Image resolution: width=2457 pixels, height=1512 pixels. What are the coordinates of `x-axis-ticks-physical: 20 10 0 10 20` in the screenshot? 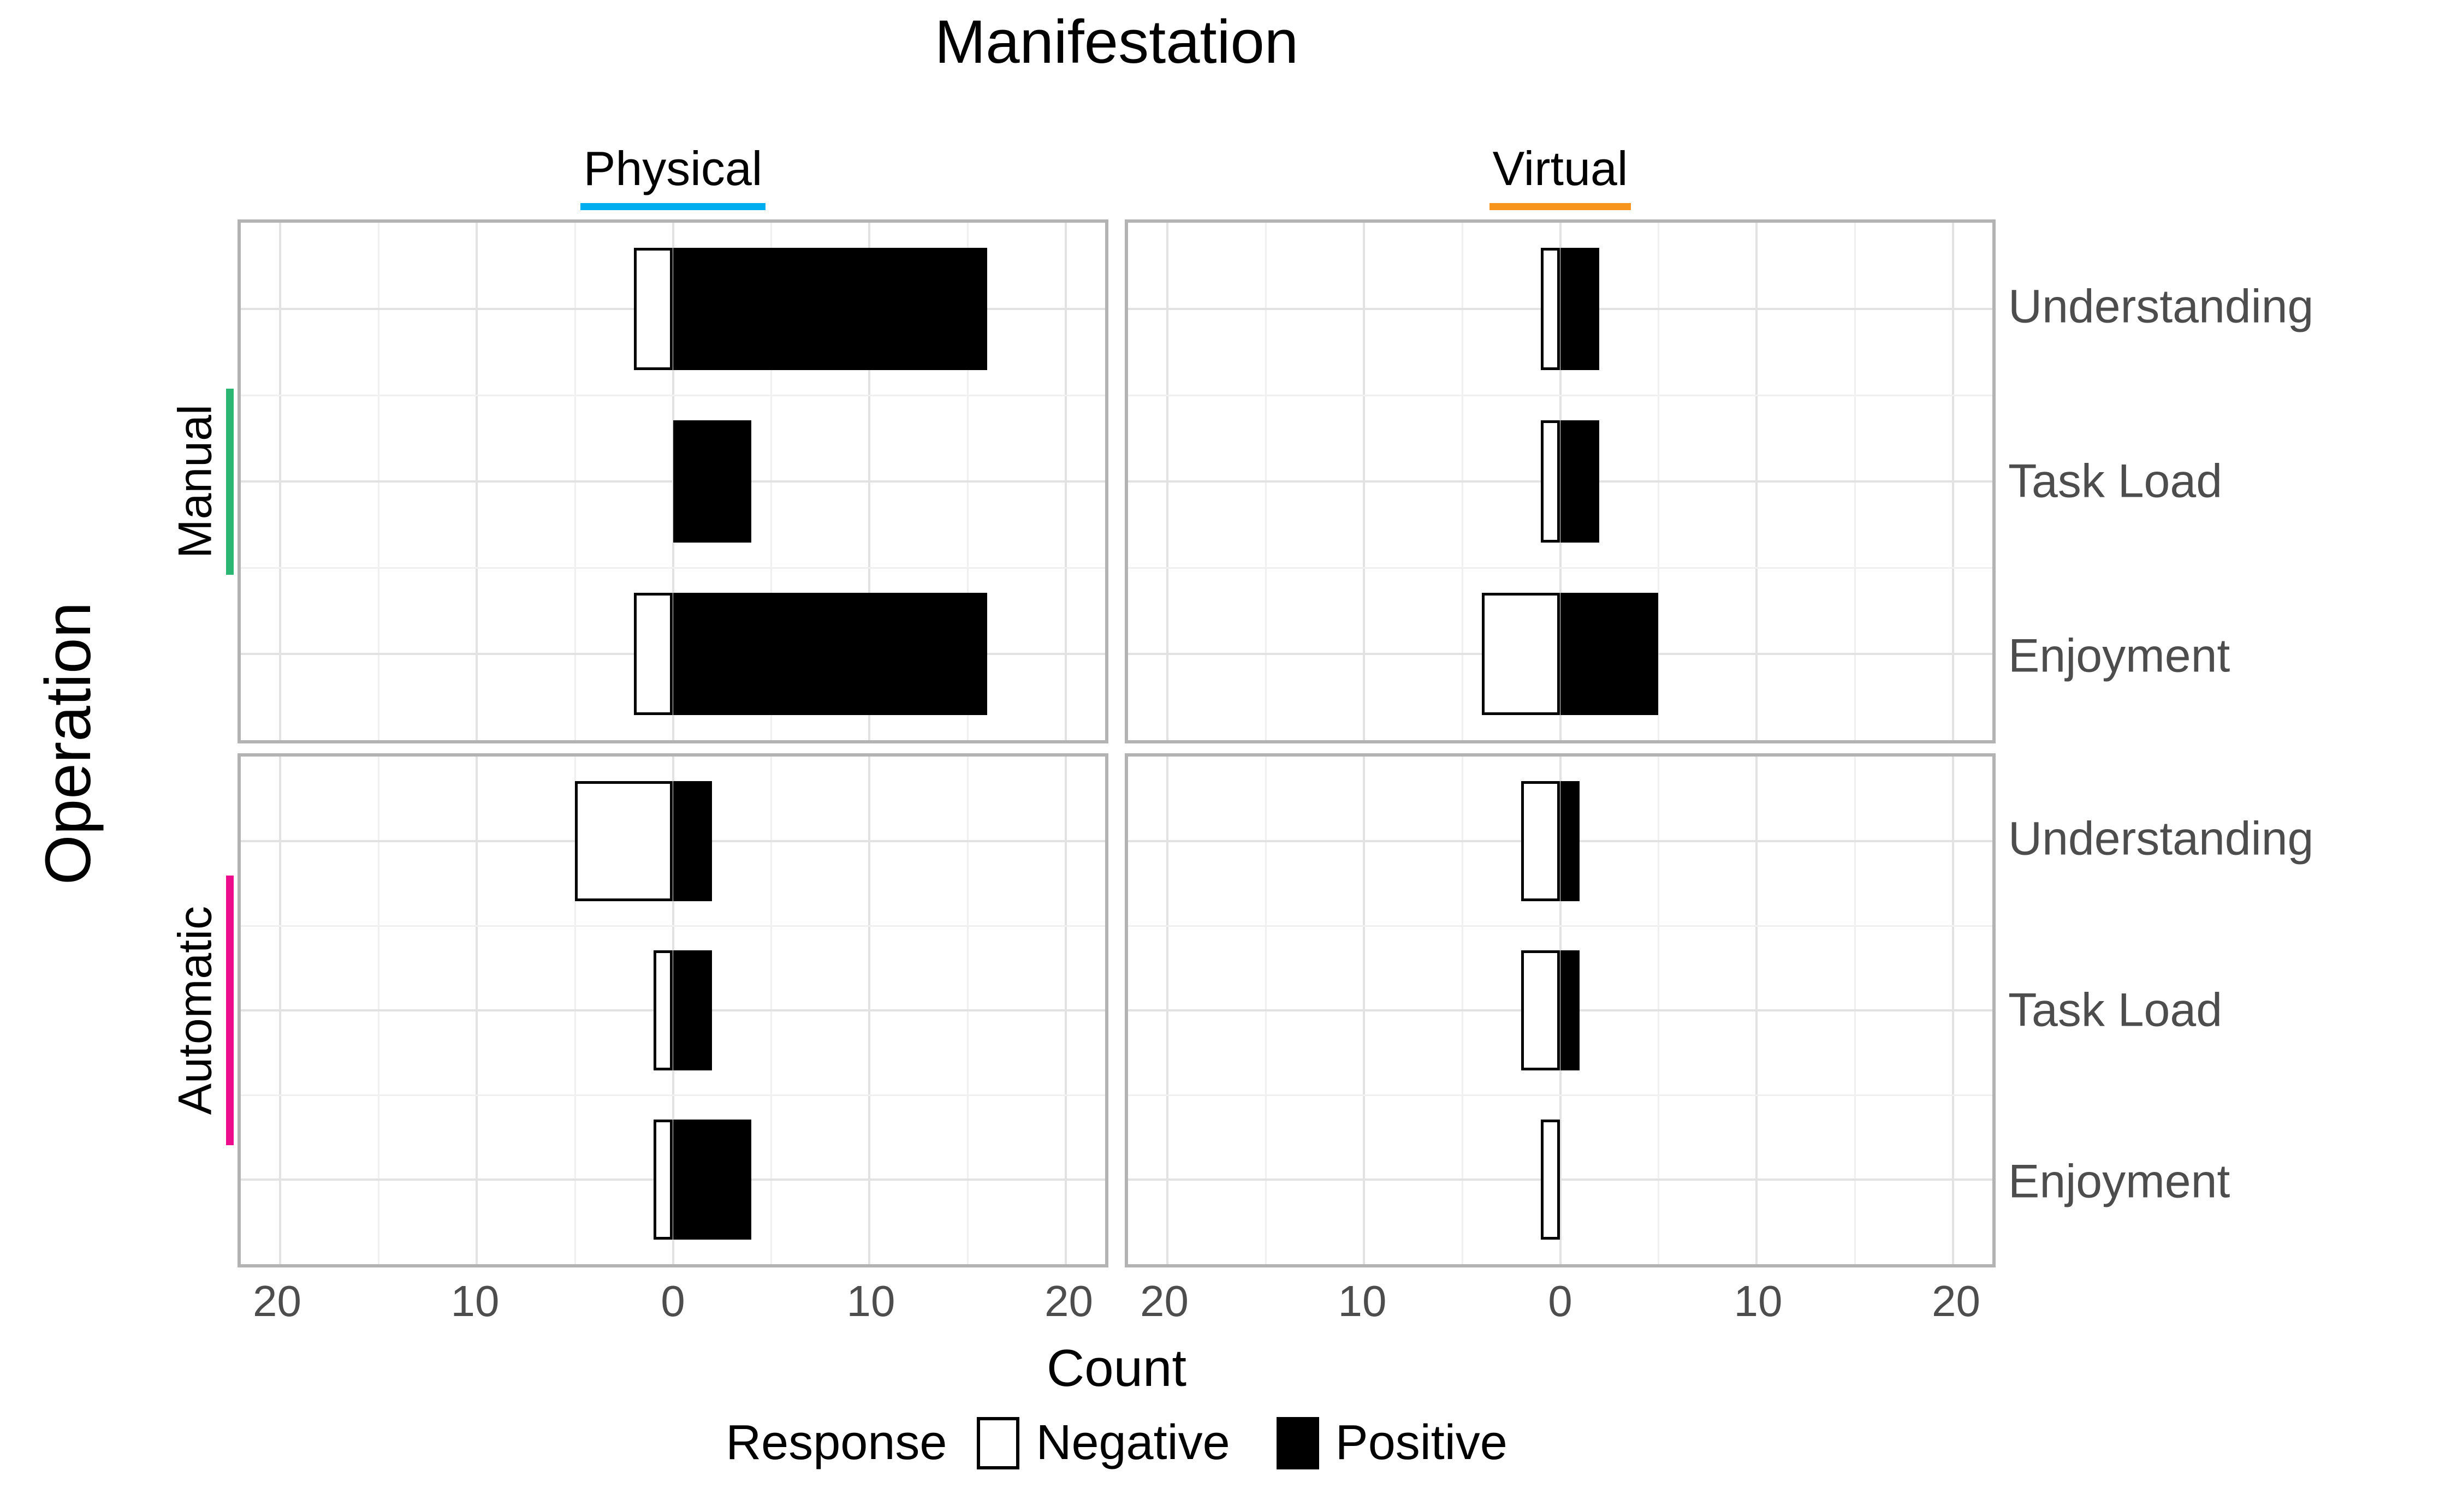 It's located at (673, 1306).